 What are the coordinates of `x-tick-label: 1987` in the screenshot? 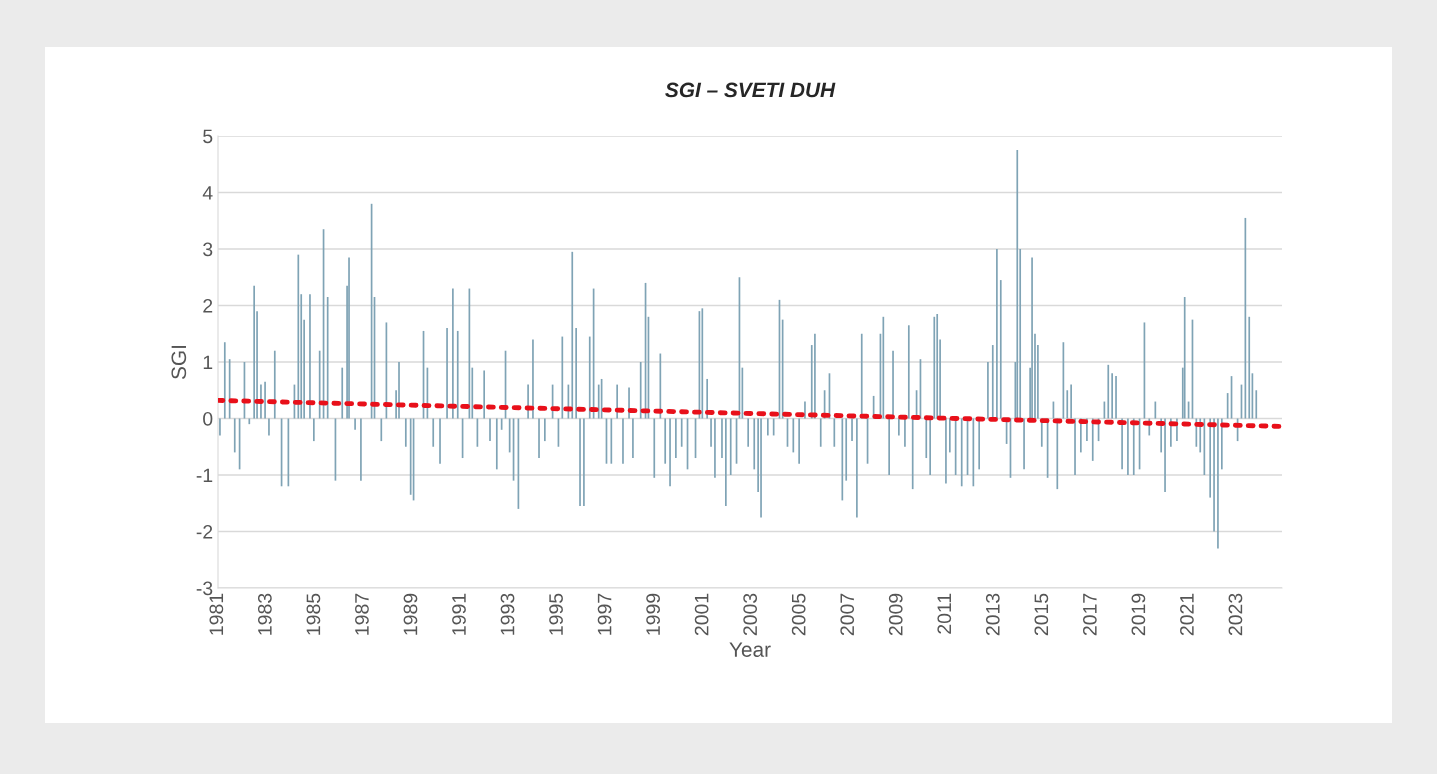 It's located at (362, 614).